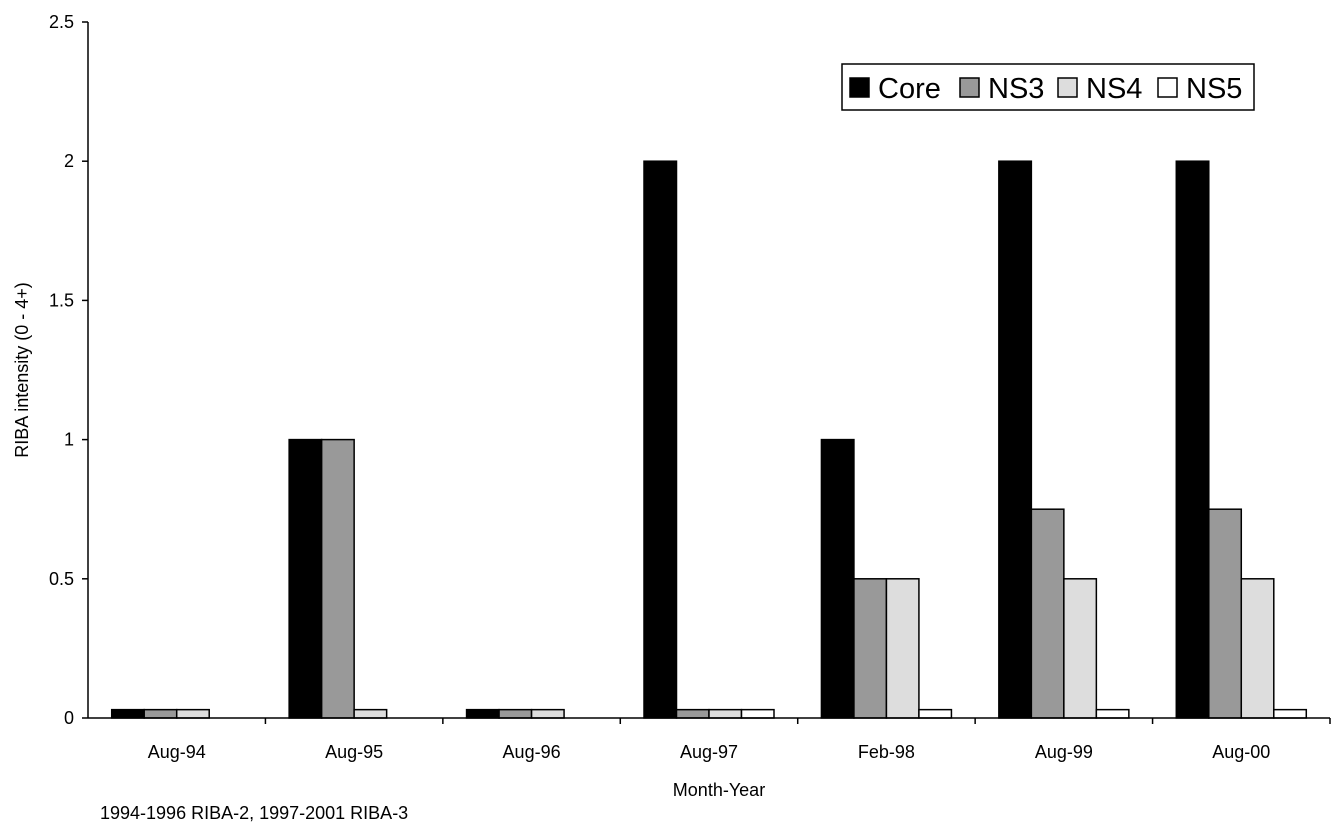  I want to click on x-tick-label: Feb-98, so click(886, 752).